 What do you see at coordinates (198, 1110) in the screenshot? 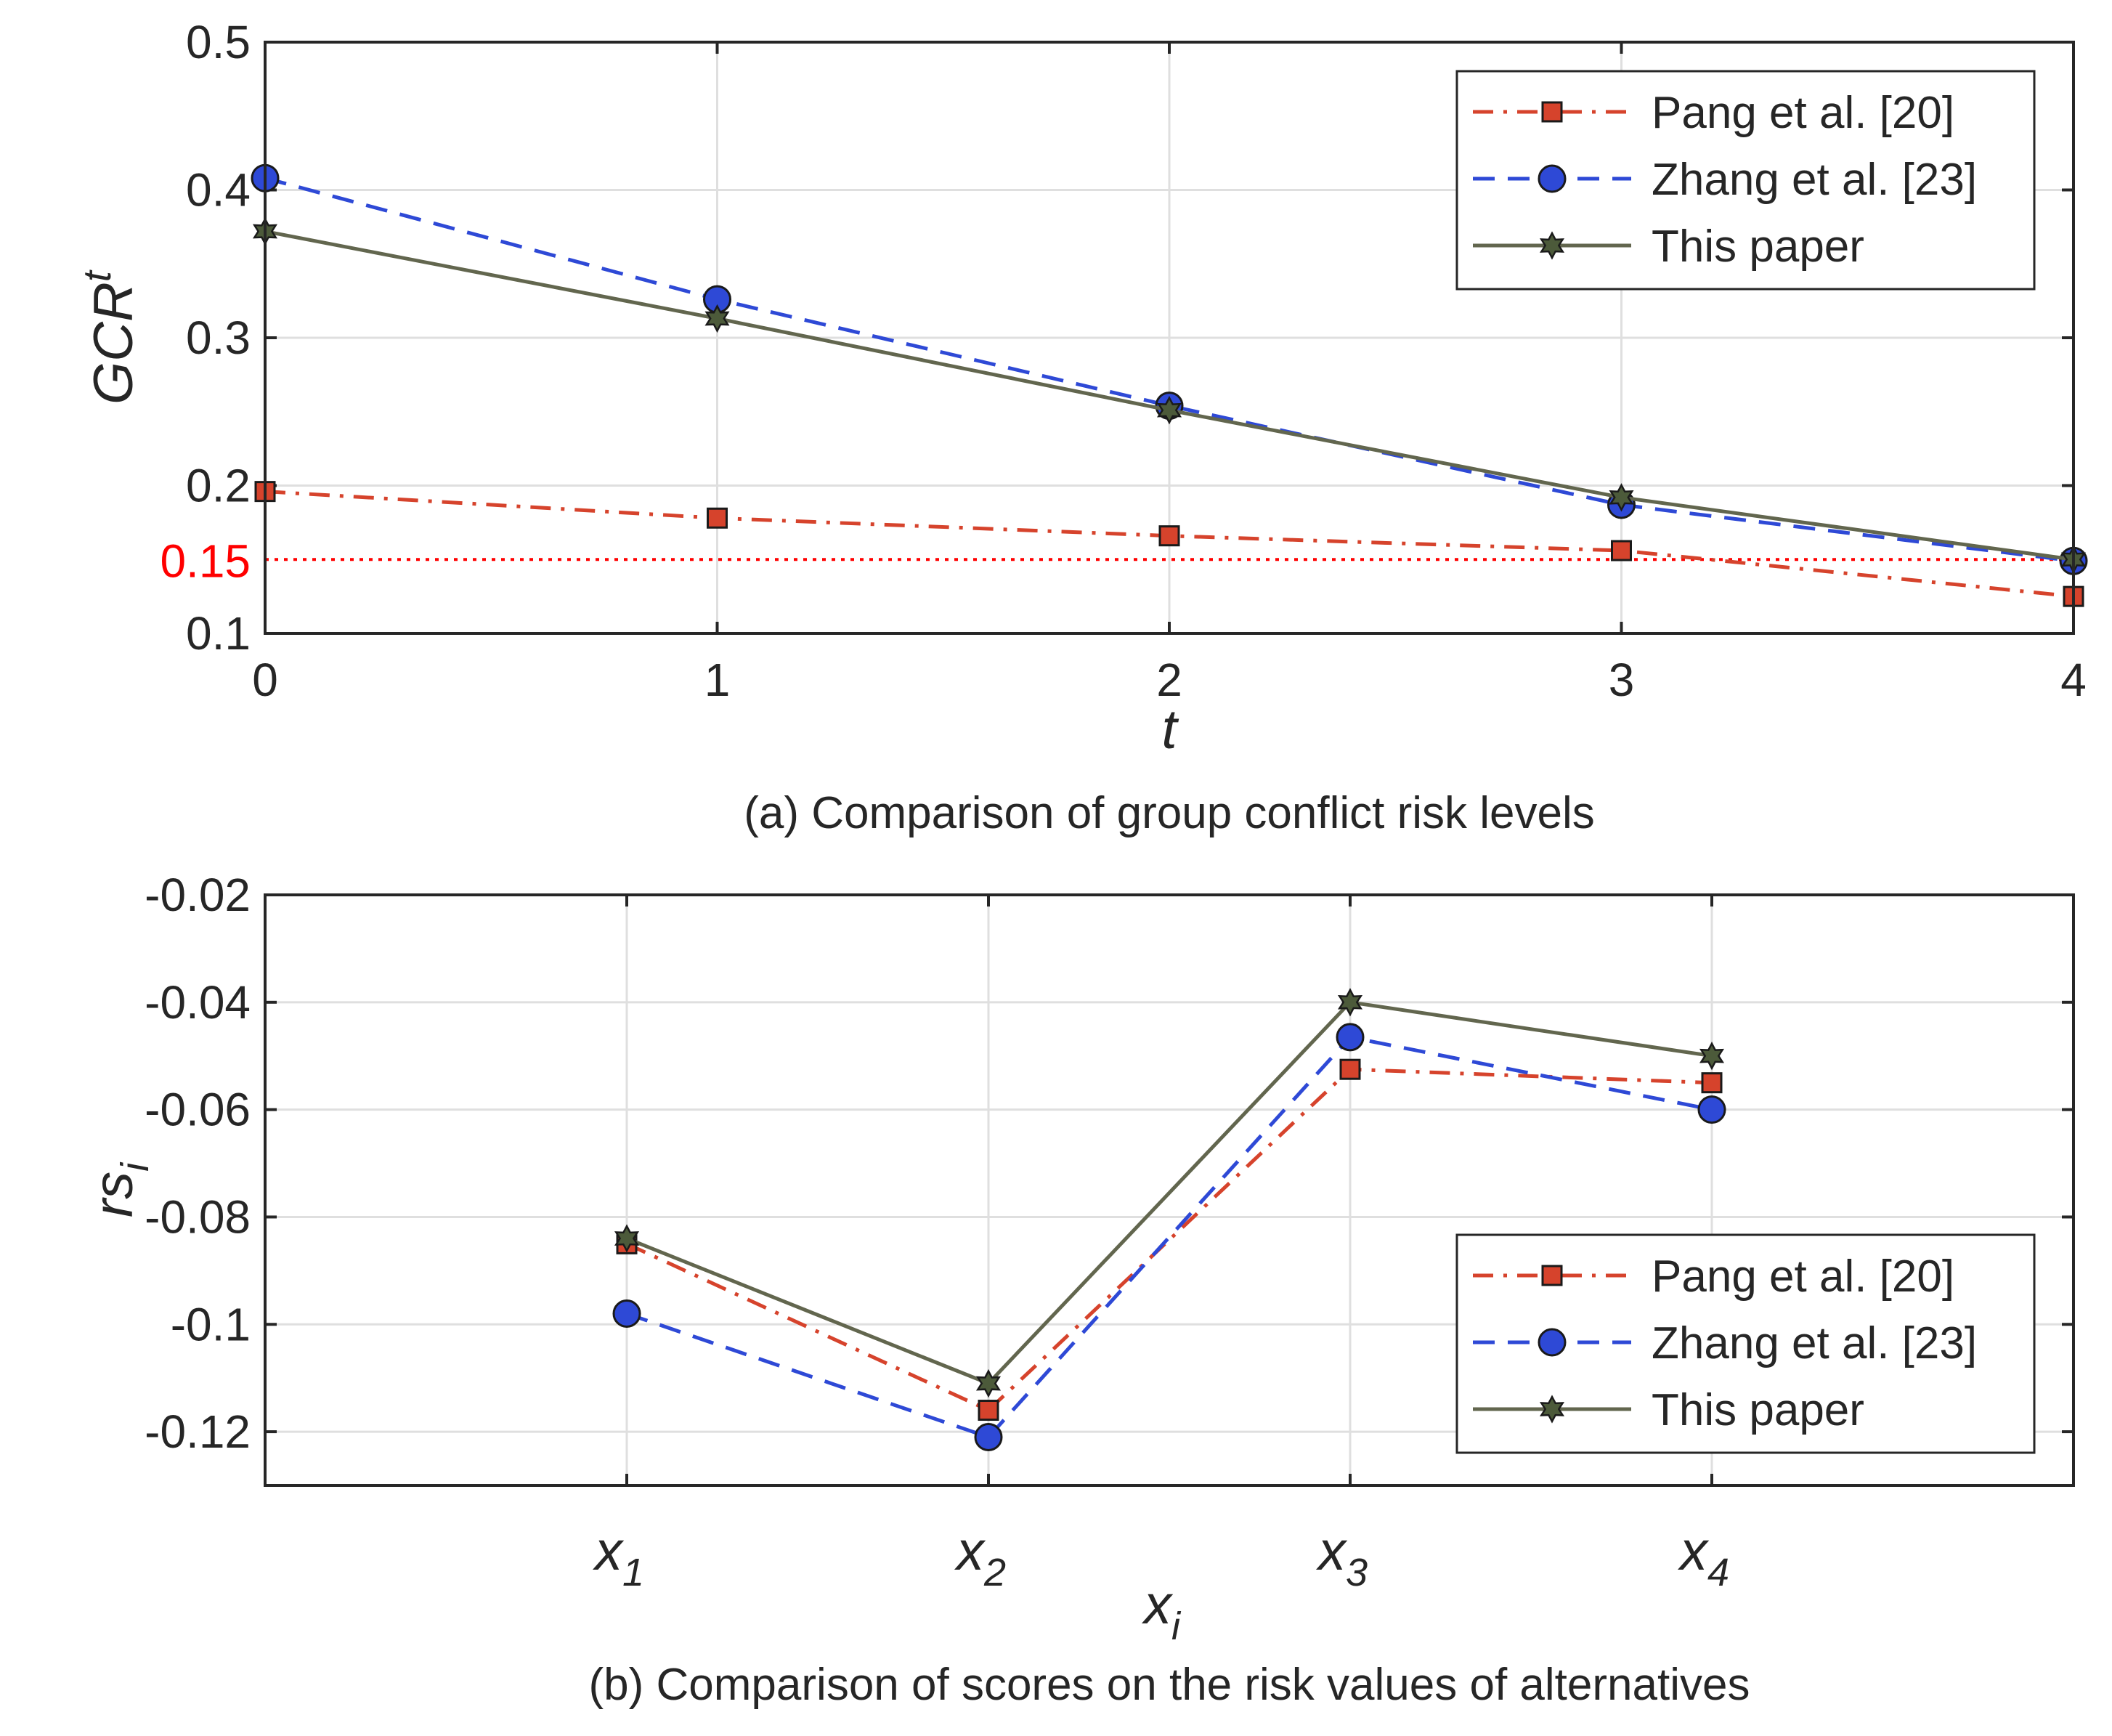
I see `y-tick-label: -0.06` at bounding box center [198, 1110].